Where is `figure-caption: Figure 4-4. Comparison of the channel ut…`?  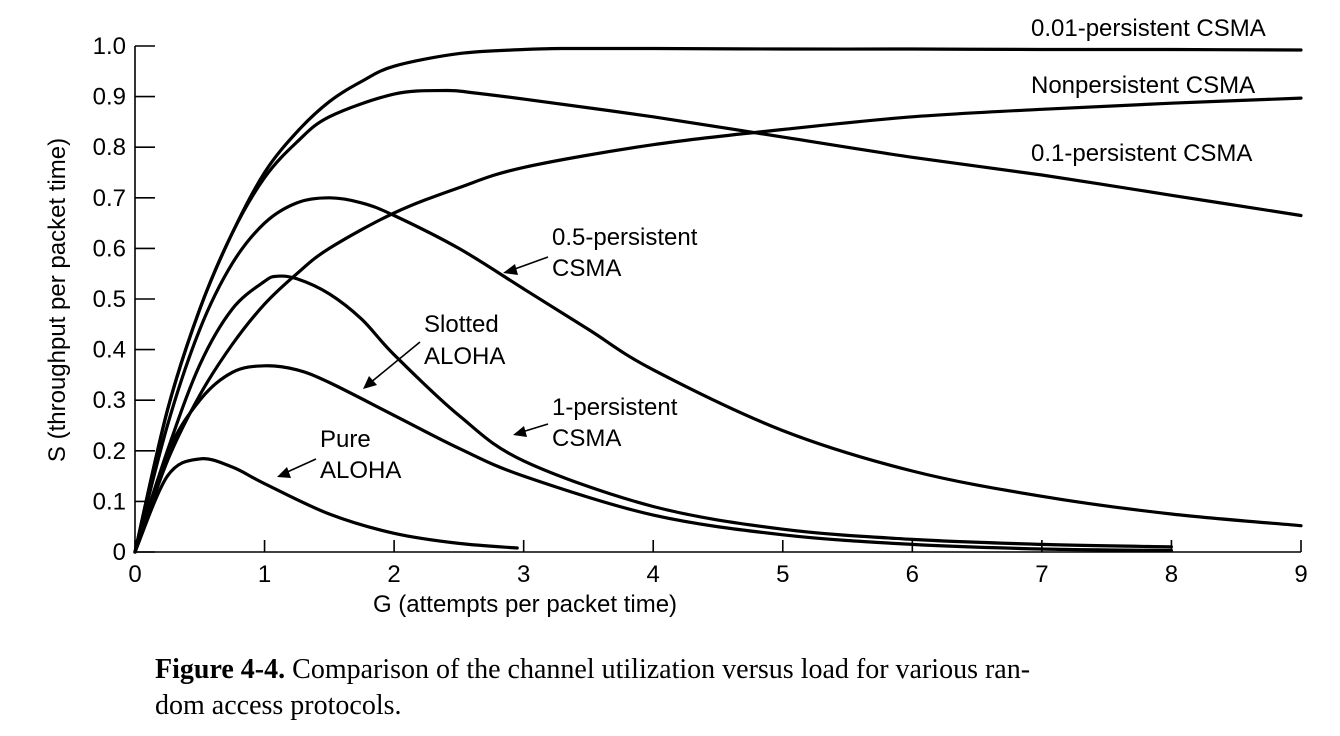
figure-caption: Figure 4-4. Comparison of the channel ut… is located at coordinates (675, 688).